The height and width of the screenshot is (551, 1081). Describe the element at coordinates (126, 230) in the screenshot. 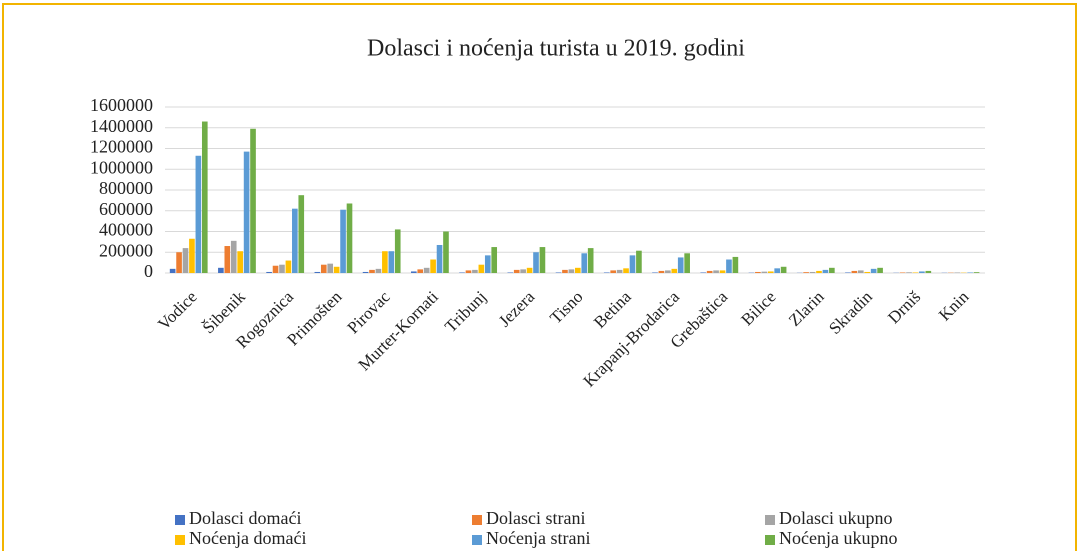

I see `y-tick-label: 400000` at that location.